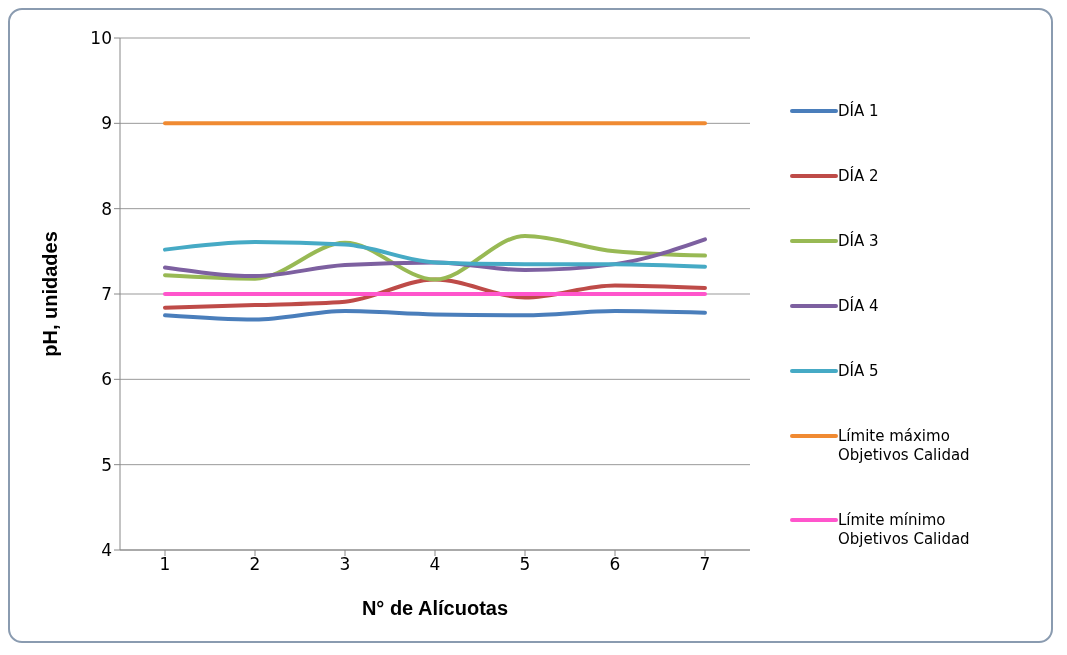  I want to click on x-axis-title: N° de Alícuotas, so click(435, 608).